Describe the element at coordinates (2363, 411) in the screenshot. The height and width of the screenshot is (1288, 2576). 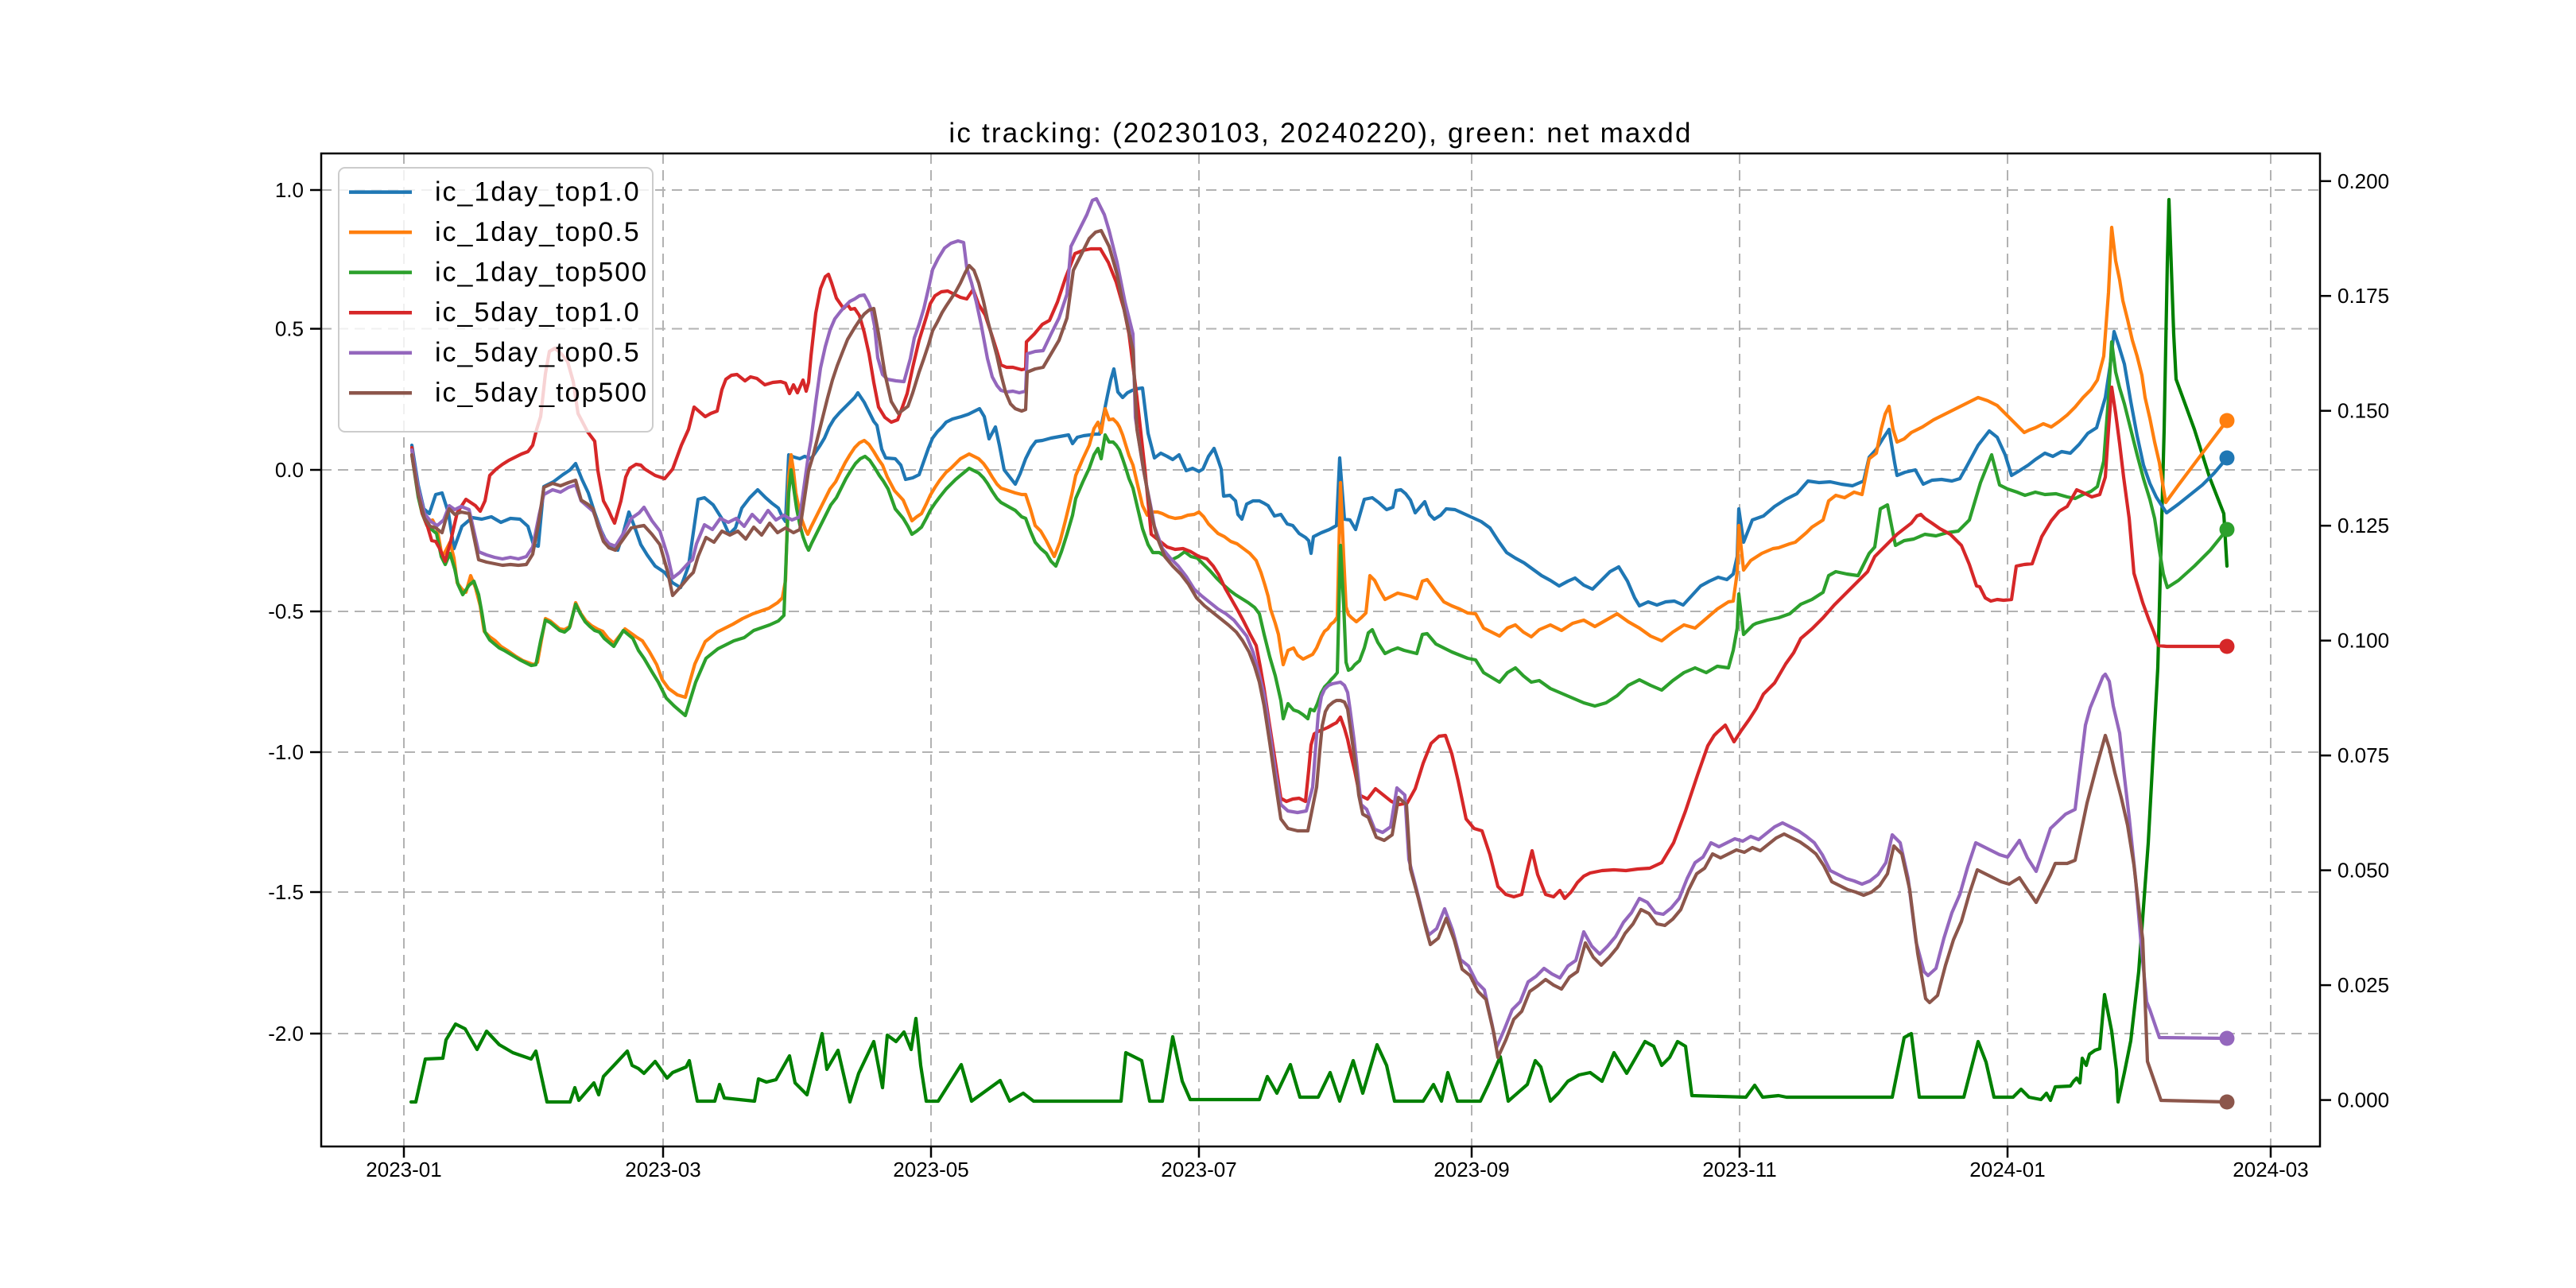
I see `svg-text: 0.150` at that location.